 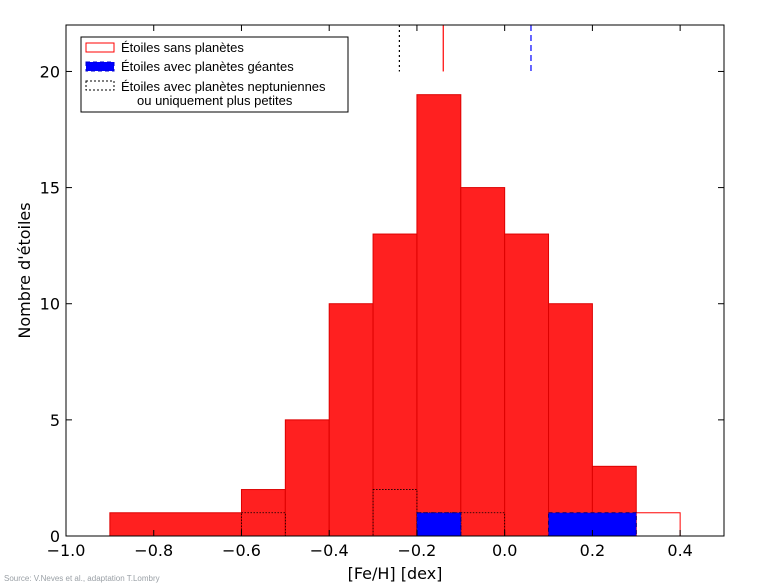 I want to click on legend-swatch-dotted, so click(x=100, y=85).